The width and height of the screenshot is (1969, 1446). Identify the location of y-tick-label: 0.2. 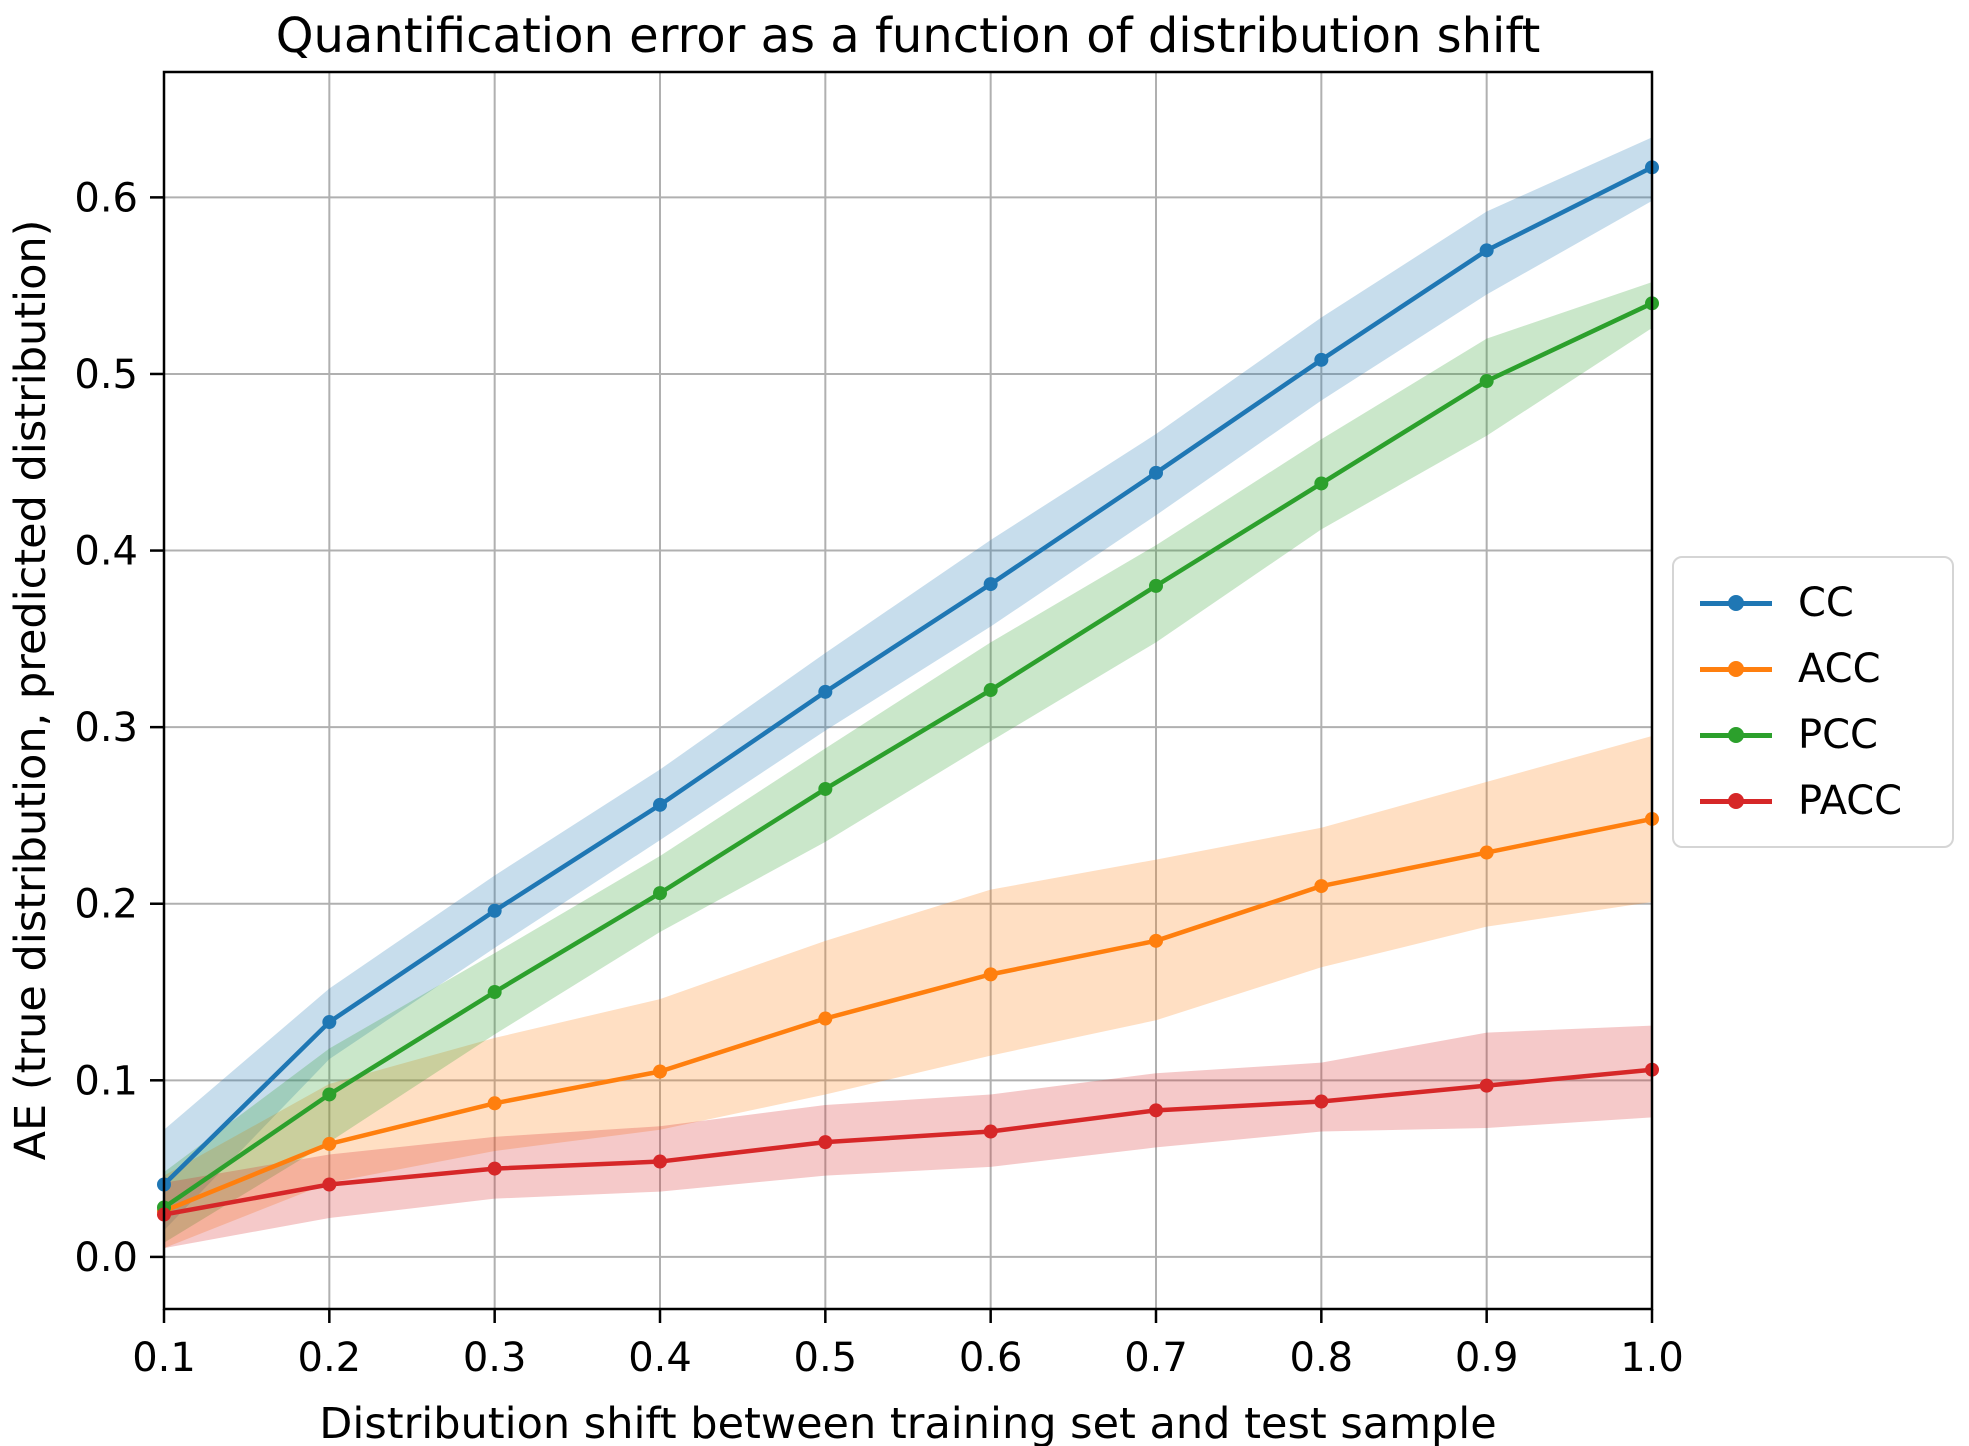
(106, 905).